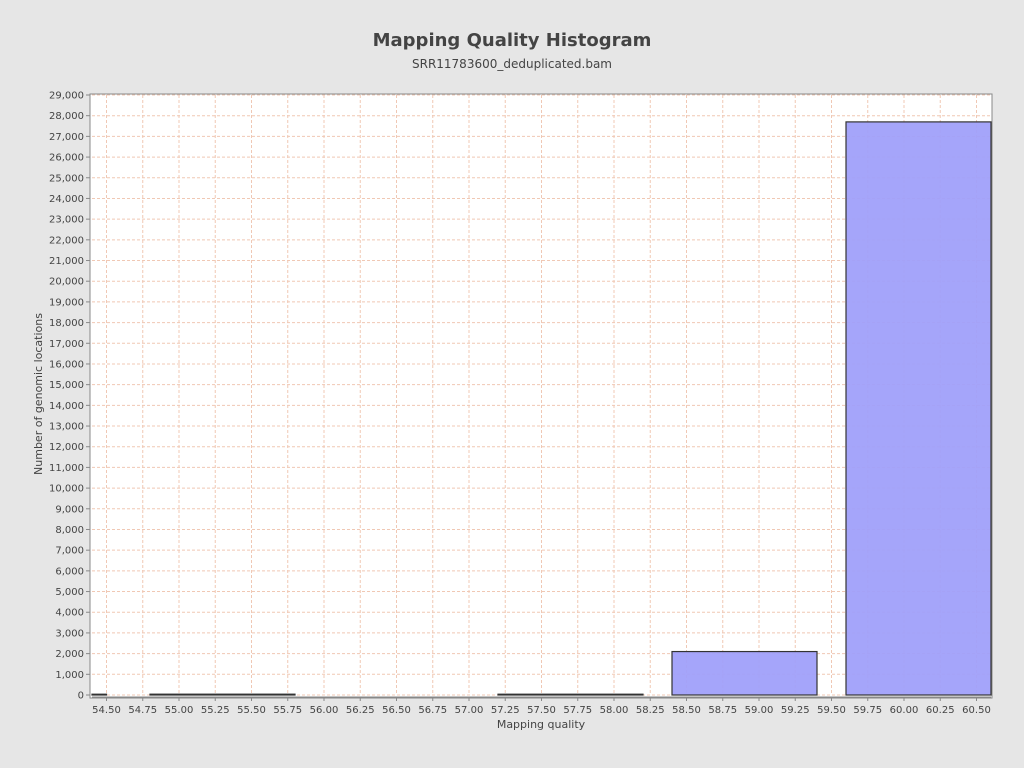  I want to click on y-tick-label: 21,000, so click(66, 261).